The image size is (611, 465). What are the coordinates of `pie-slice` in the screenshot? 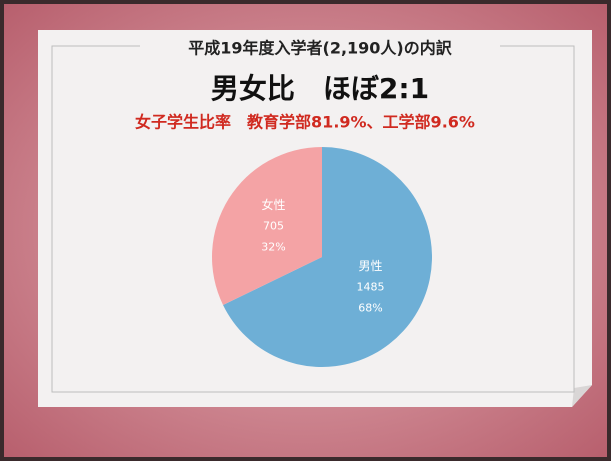 It's located at (266, 226).